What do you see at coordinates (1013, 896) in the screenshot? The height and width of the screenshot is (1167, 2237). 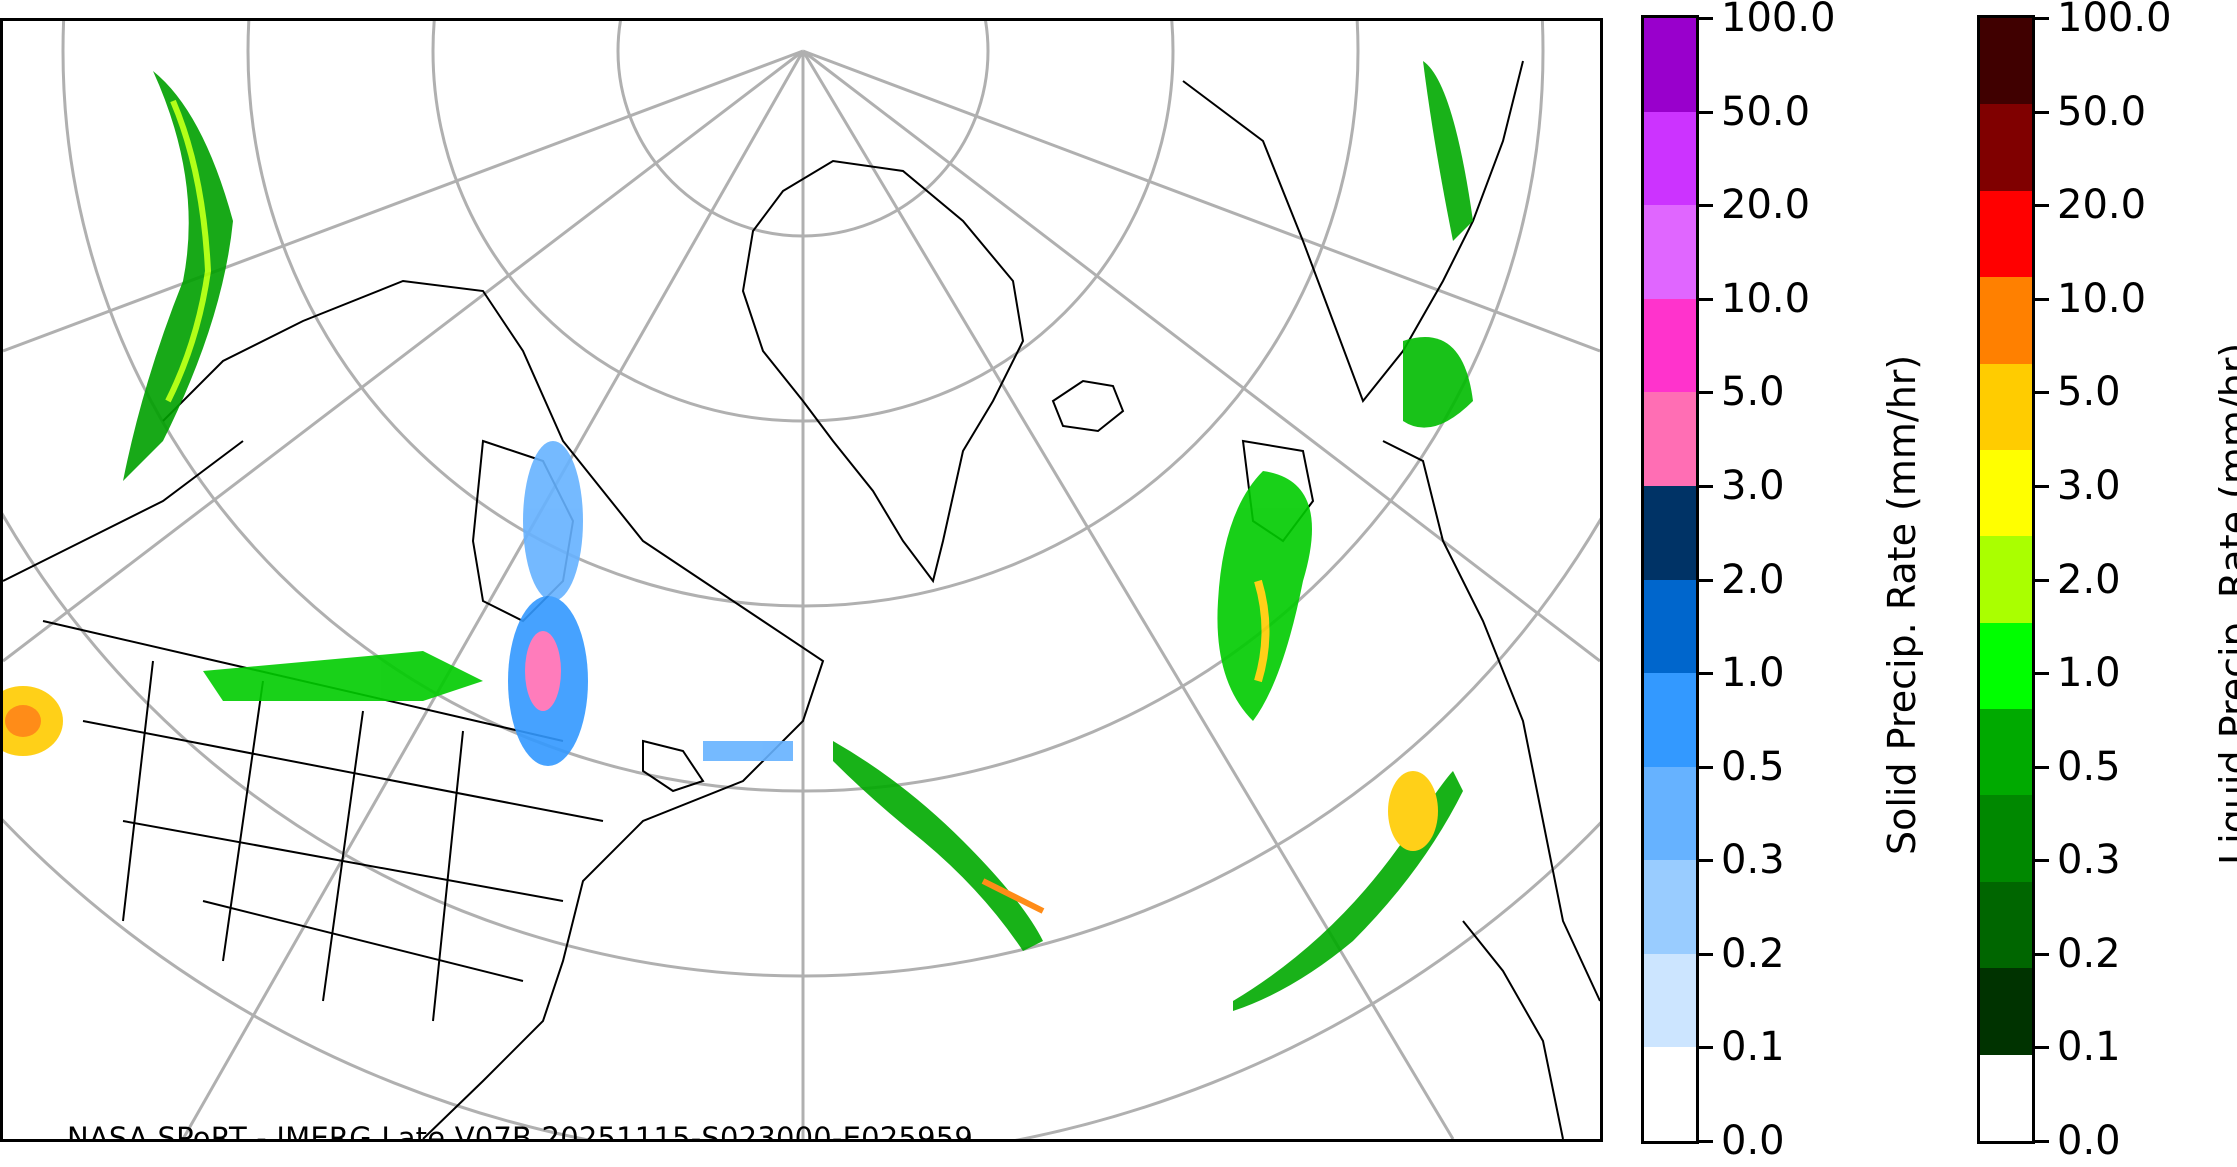 I see `precip-atlantic-core` at bounding box center [1013, 896].